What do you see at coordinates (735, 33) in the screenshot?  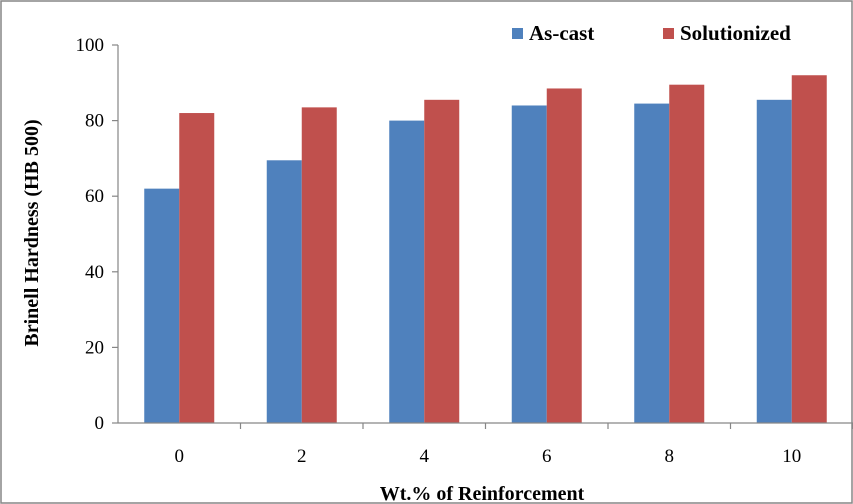 I see `legend-label: Solutionized` at bounding box center [735, 33].